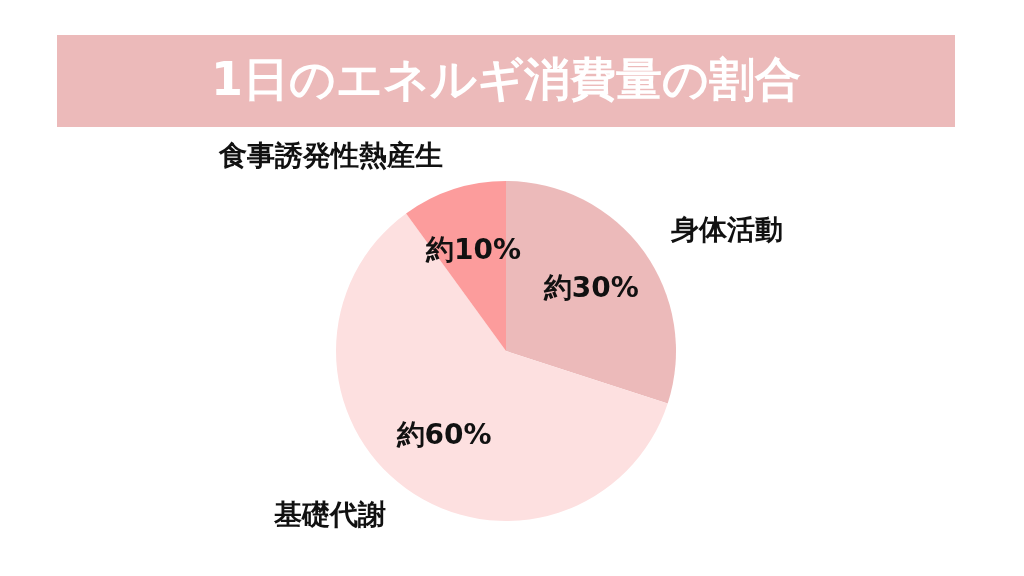  What do you see at coordinates (506, 78) in the screenshot?
I see `chart-title: 1日のエネルギ消費量の割合` at bounding box center [506, 78].